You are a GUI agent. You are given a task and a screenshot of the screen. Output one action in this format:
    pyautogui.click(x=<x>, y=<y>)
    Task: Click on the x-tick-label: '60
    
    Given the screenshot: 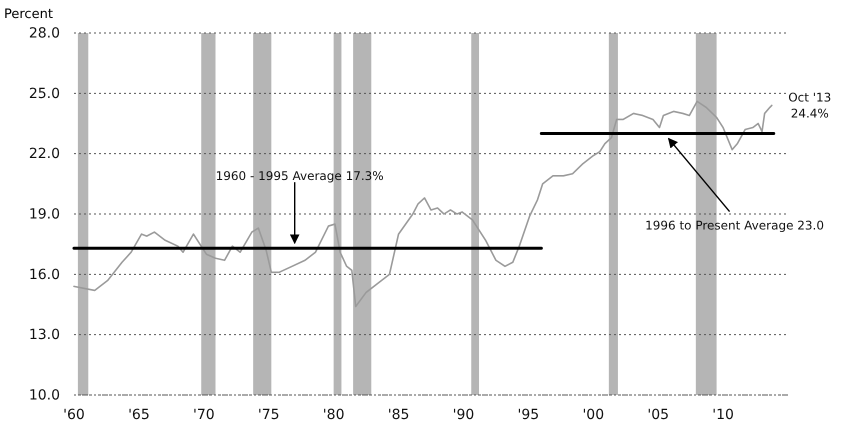 What is the action you would take?
    pyautogui.click(x=74, y=414)
    